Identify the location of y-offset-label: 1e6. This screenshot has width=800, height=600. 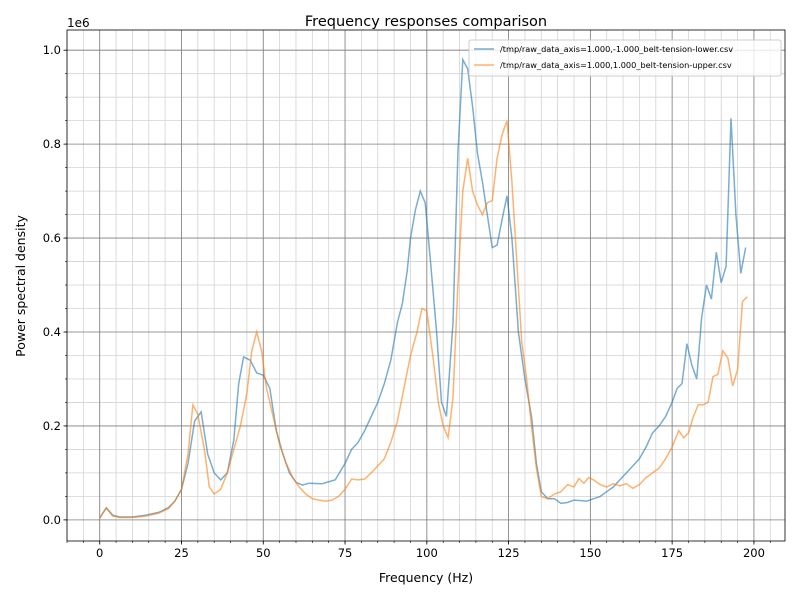
(78, 23).